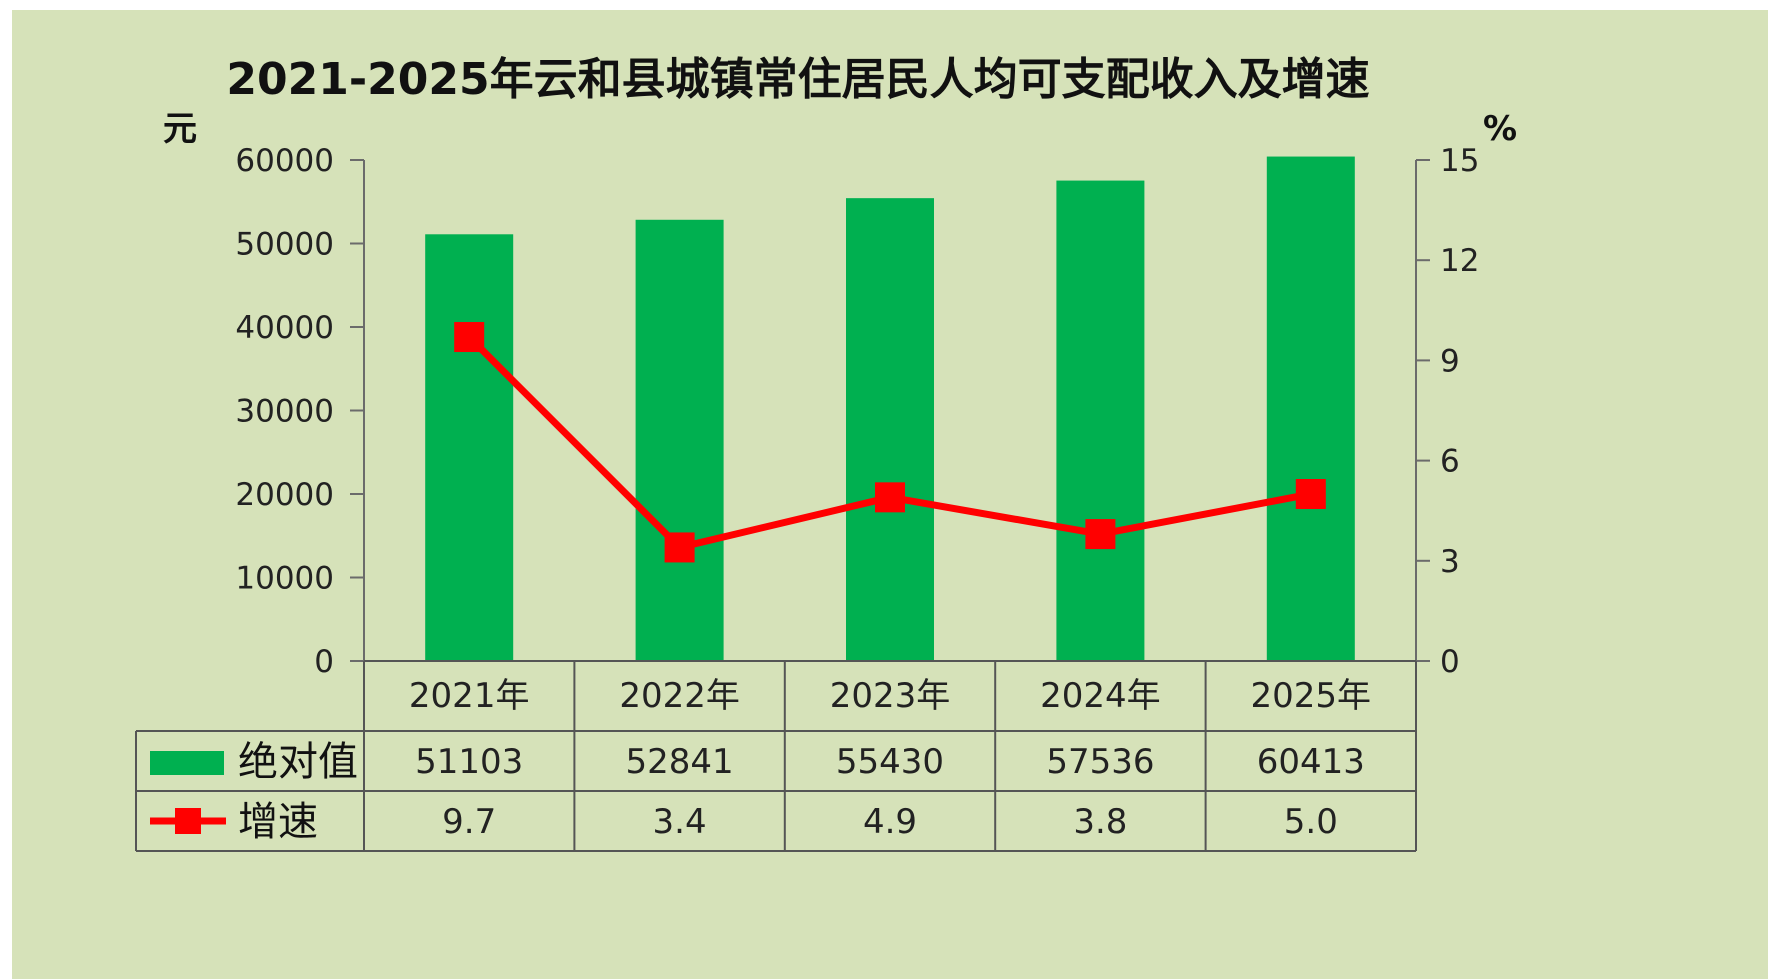  I want to click on category-label: 2025年, so click(1311, 696).